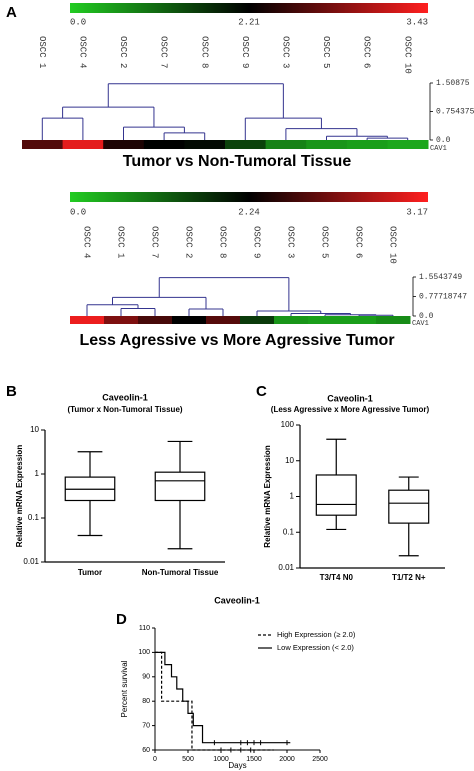 The image size is (474, 771). Describe the element at coordinates (350, 409) in the screenshot. I see `chart-subtitle: (Less Agressive x More Agressive Tumor)` at that location.